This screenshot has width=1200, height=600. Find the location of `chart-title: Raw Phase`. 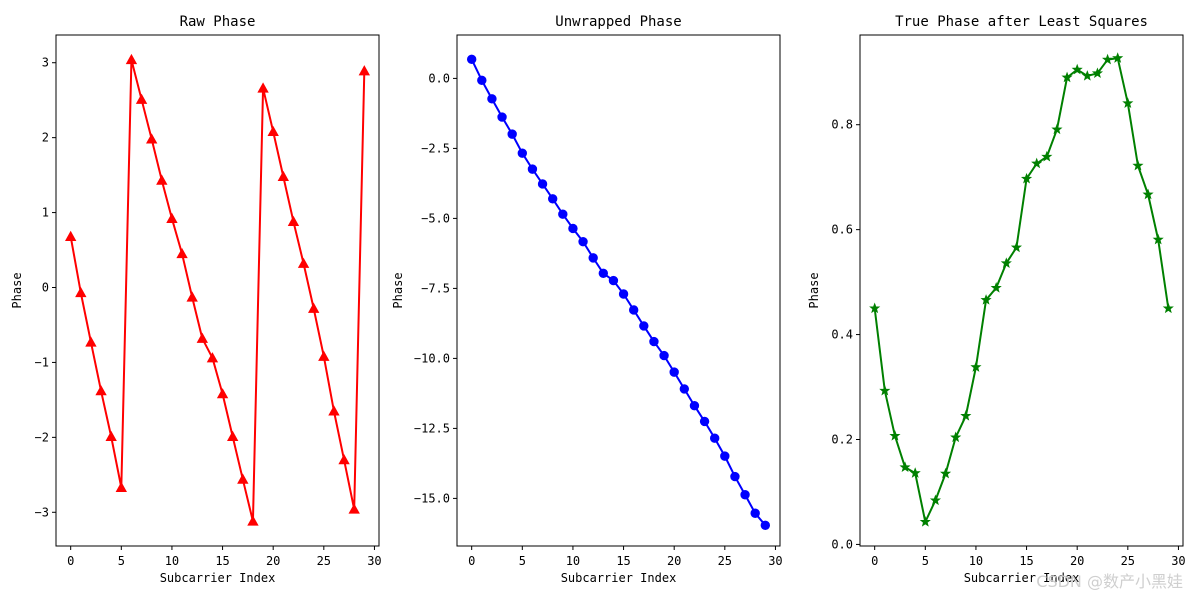

chart-title: Raw Phase is located at coordinates (218, 22).